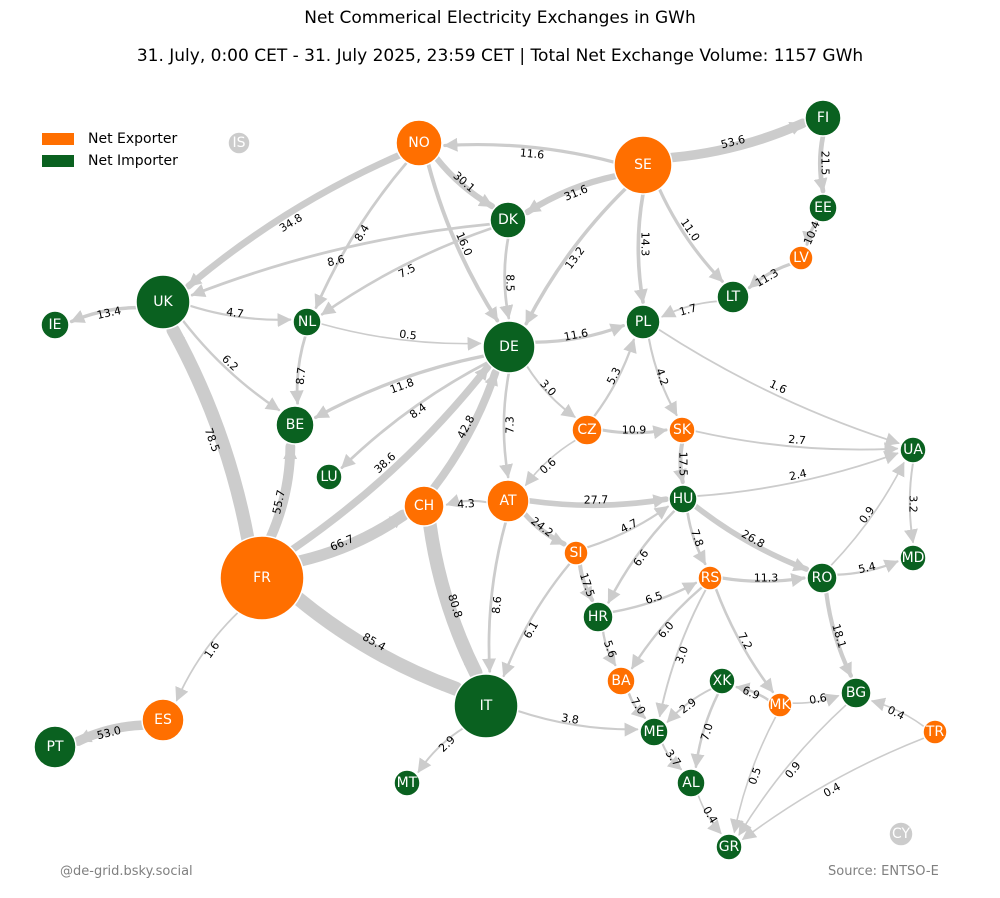 This screenshot has width=1000, height=898. I want to click on flow-pl-sk, so click(662, 376).